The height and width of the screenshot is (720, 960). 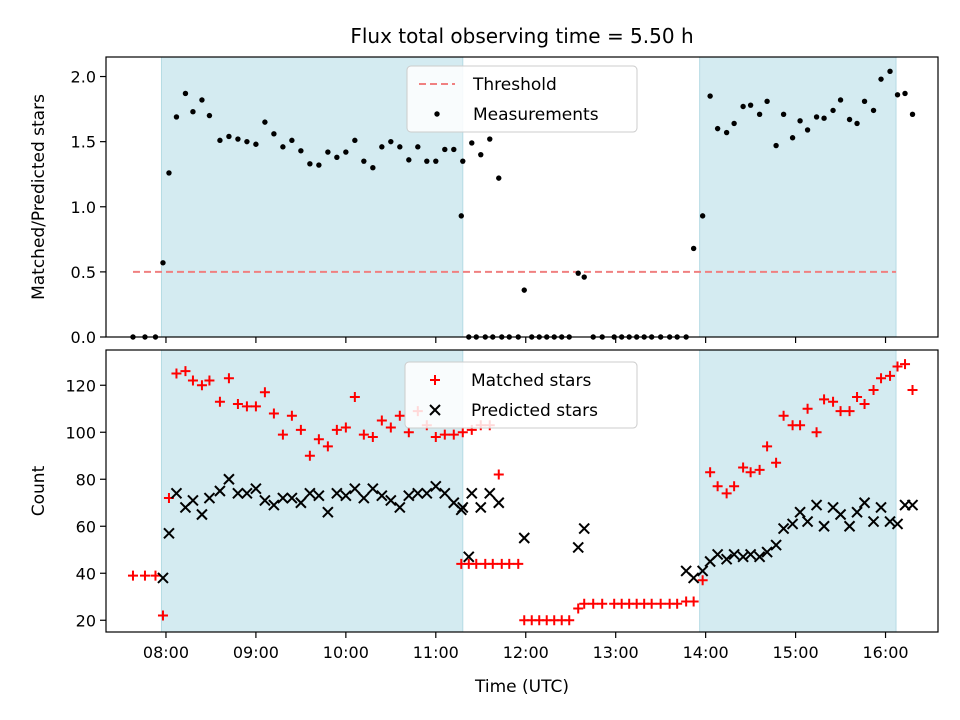 I want to click on y-tick-label: 1.5, so click(x=83, y=142).